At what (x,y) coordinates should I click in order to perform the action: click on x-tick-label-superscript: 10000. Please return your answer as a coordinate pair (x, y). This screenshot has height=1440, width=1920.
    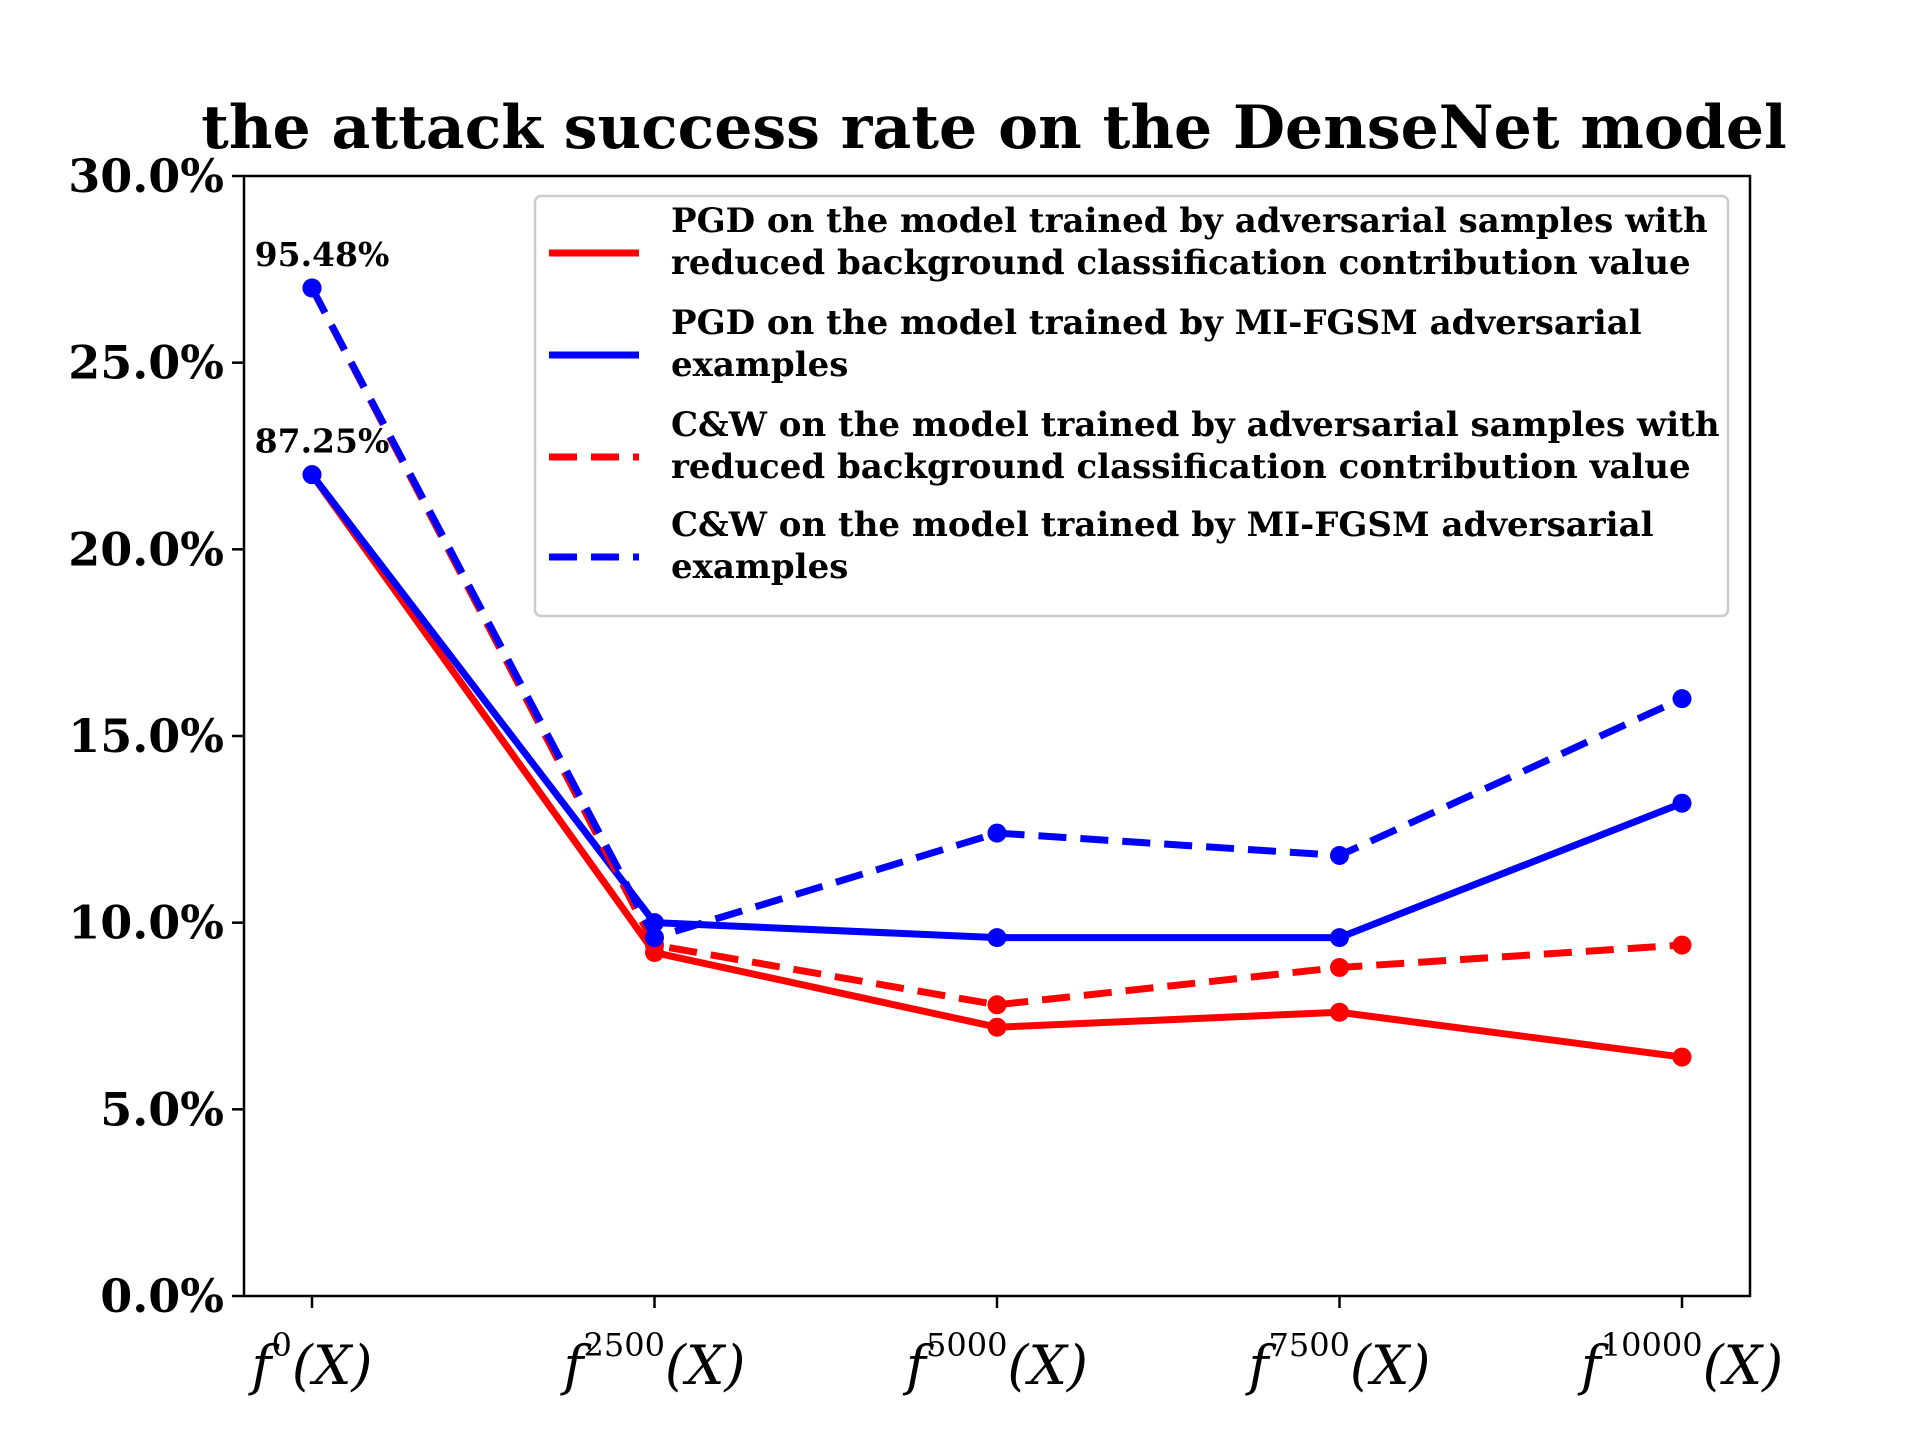
    Looking at the image, I should click on (1652, 1345).